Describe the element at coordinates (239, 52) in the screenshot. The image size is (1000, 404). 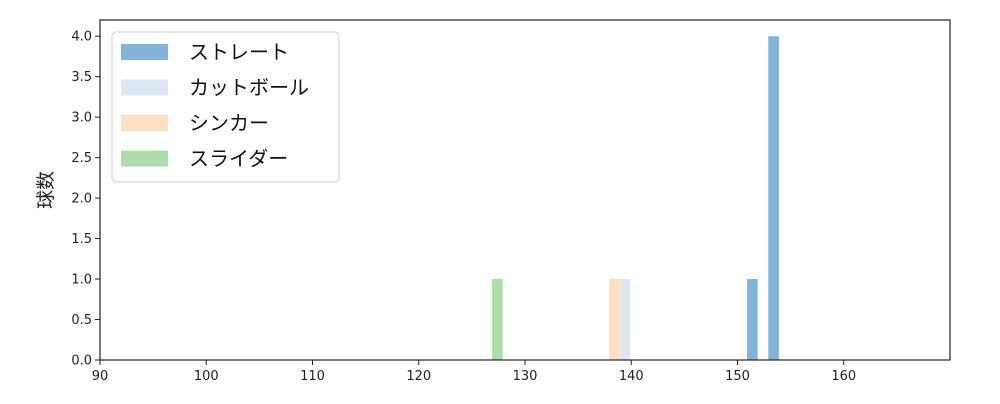
I see `legend-label: ストレート` at that location.